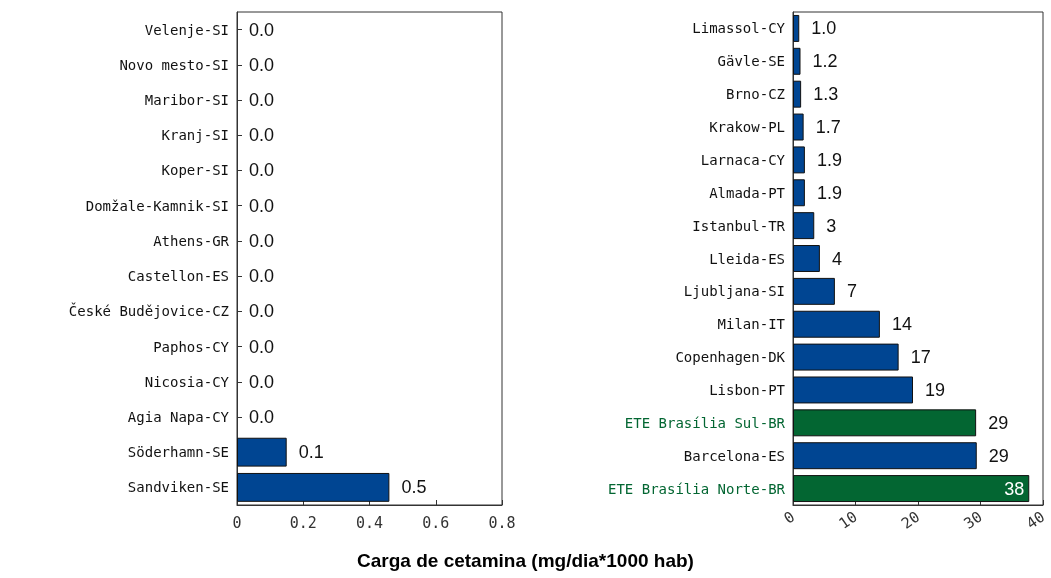 The image size is (1051, 578). What do you see at coordinates (178, 452) in the screenshot?
I see `y-tick-label: Söderhamn-SE` at bounding box center [178, 452].